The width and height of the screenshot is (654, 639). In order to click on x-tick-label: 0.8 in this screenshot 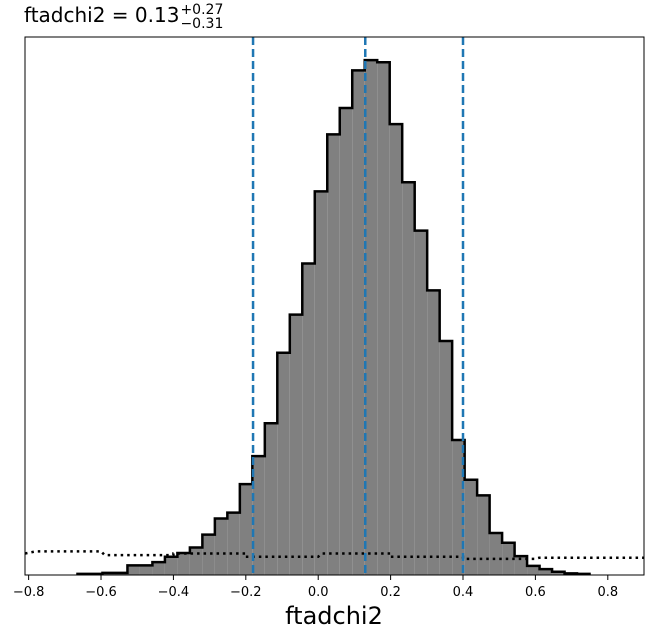, I will do `click(607, 592)`.